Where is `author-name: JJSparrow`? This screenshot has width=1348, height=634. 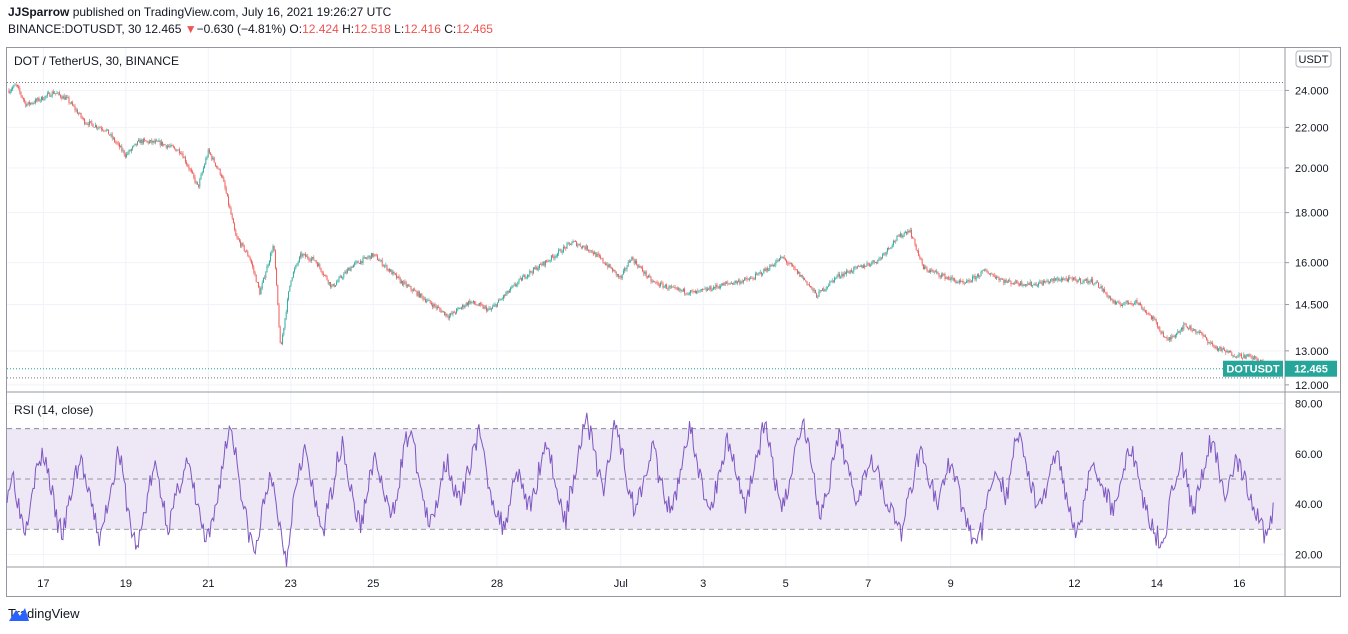 author-name: JJSparrow is located at coordinates (39, 12).